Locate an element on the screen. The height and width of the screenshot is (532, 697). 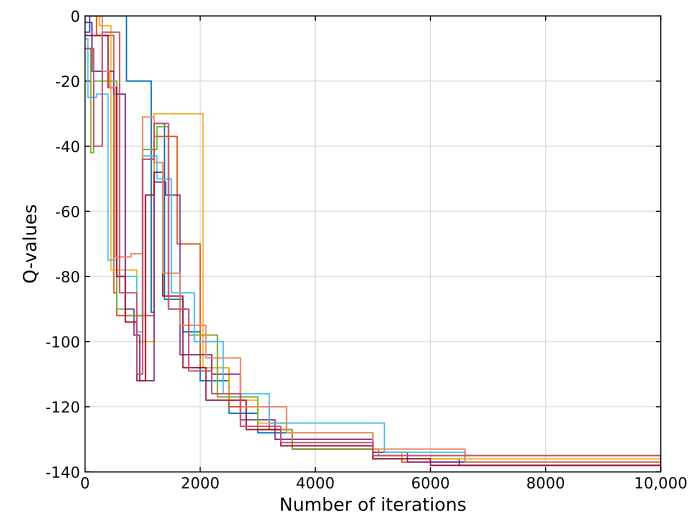
y-tick-label: -20 is located at coordinates (68, 82).